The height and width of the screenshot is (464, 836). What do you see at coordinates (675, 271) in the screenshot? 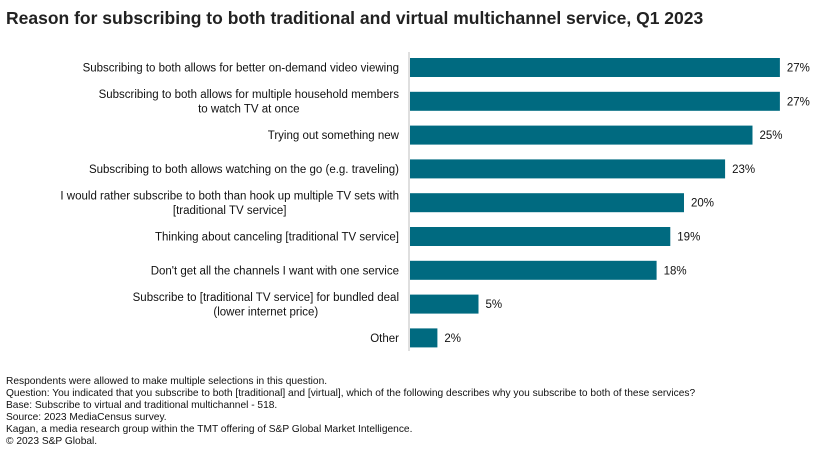
I see `value-label: 18%` at bounding box center [675, 271].